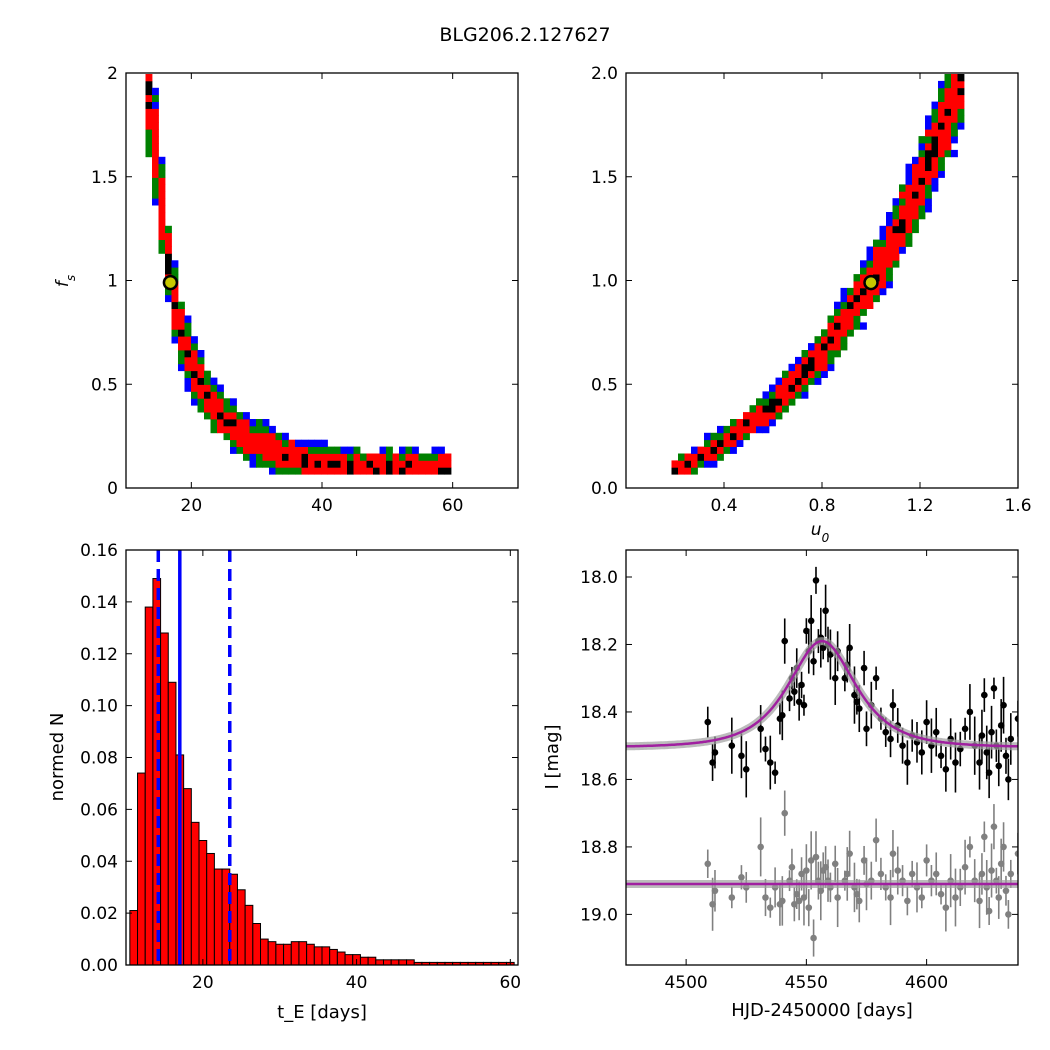 Image resolution: width=1050 pixels, height=1050 pixels. What do you see at coordinates (99, 862) in the screenshot?
I see `y-tick-label: 0.04` at bounding box center [99, 862].